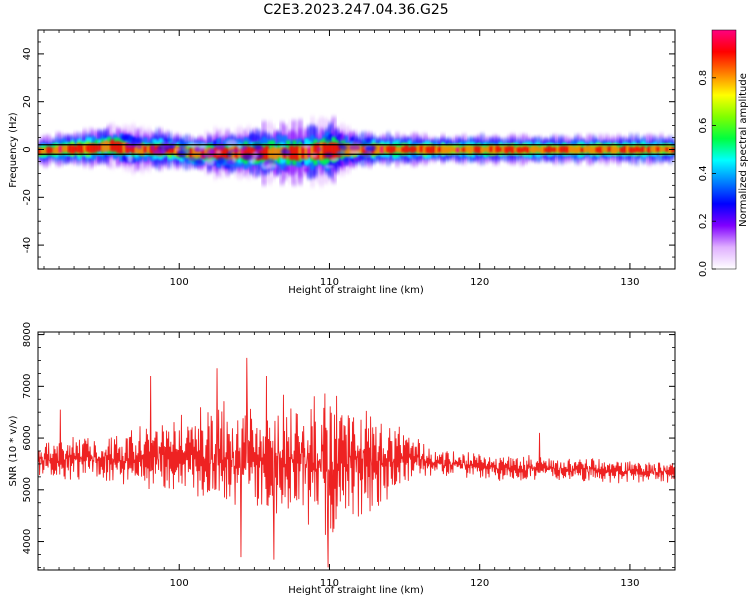 The height and width of the screenshot is (600, 750). Describe the element at coordinates (743, 150) in the screenshot. I see `colorbar-label: Normalized spectral amplitude` at that location.